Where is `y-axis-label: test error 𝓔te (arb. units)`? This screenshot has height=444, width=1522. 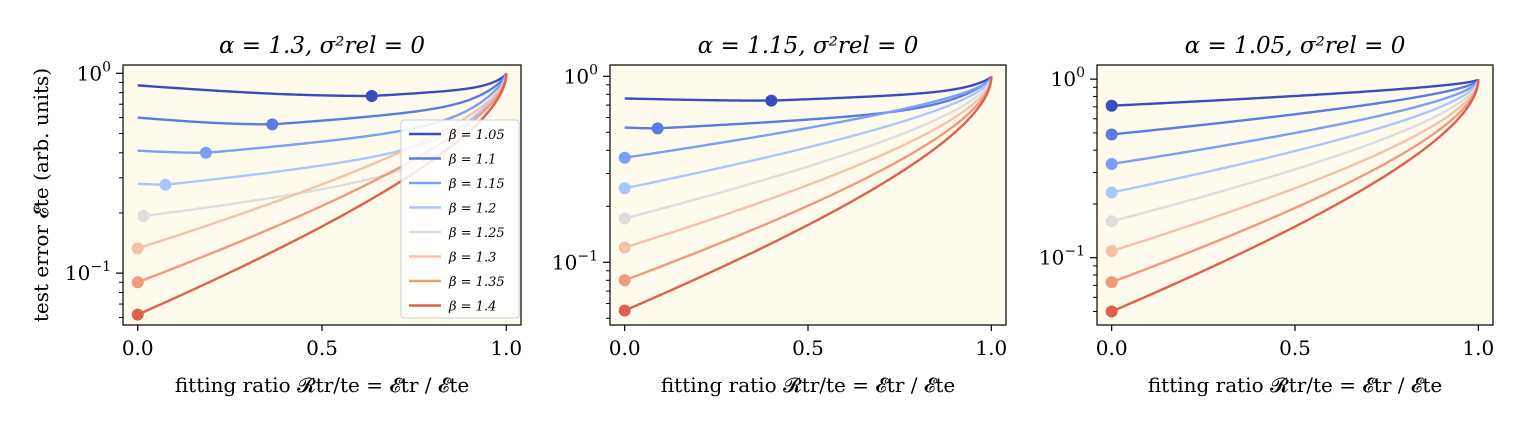 y-axis-label: test error 𝓔te (arb. units) is located at coordinates (41, 195).